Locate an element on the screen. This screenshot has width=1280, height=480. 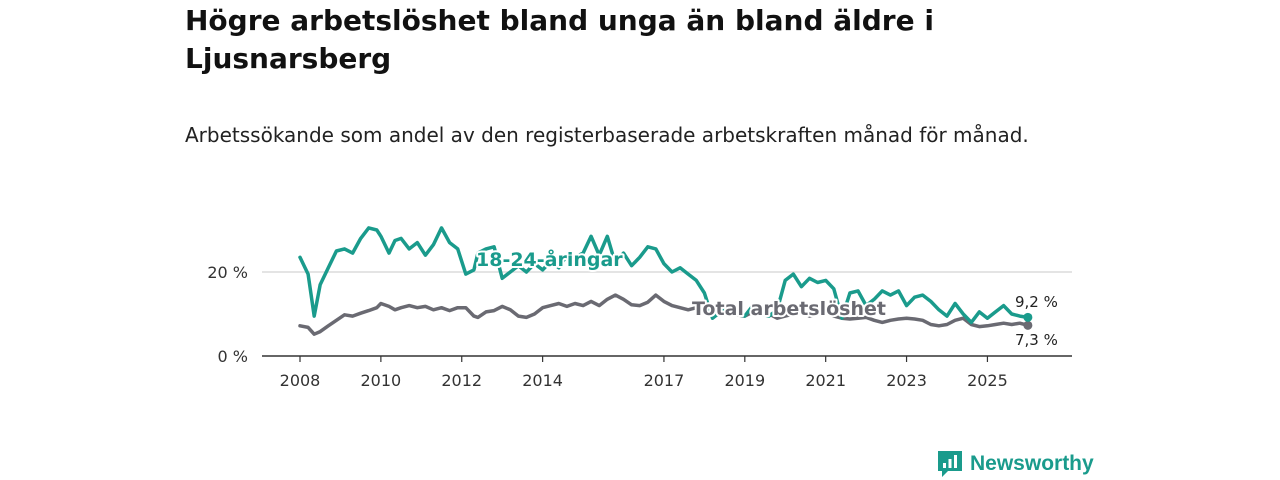
x-tick-label: 2014 is located at coordinates (542, 380).